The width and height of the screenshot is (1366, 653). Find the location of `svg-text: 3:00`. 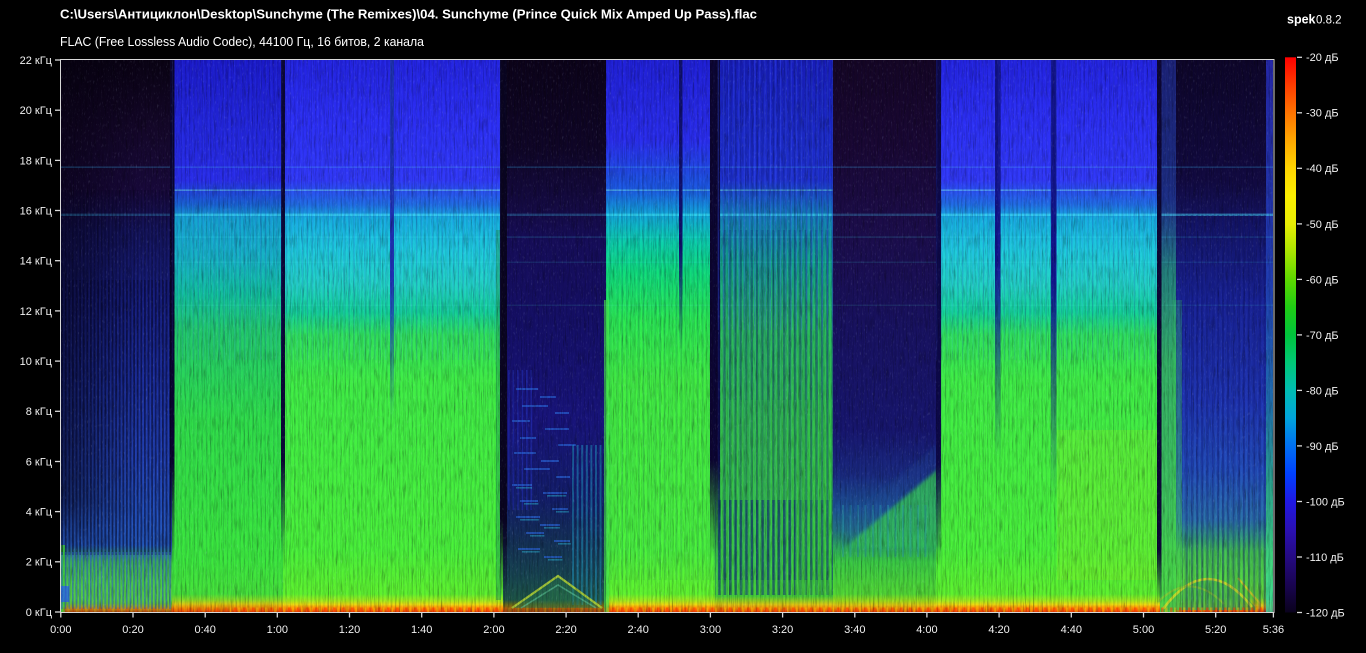

svg-text: 3:00 is located at coordinates (710, 630).